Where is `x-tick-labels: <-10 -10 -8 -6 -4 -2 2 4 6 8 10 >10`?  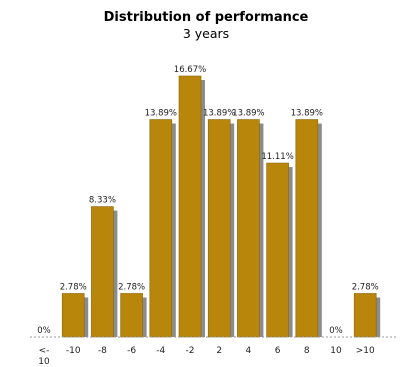 x-tick-labels: <-10 -10 -8 -6 -4 -2 2 4 6 8 10 >10 is located at coordinates (206, 356).